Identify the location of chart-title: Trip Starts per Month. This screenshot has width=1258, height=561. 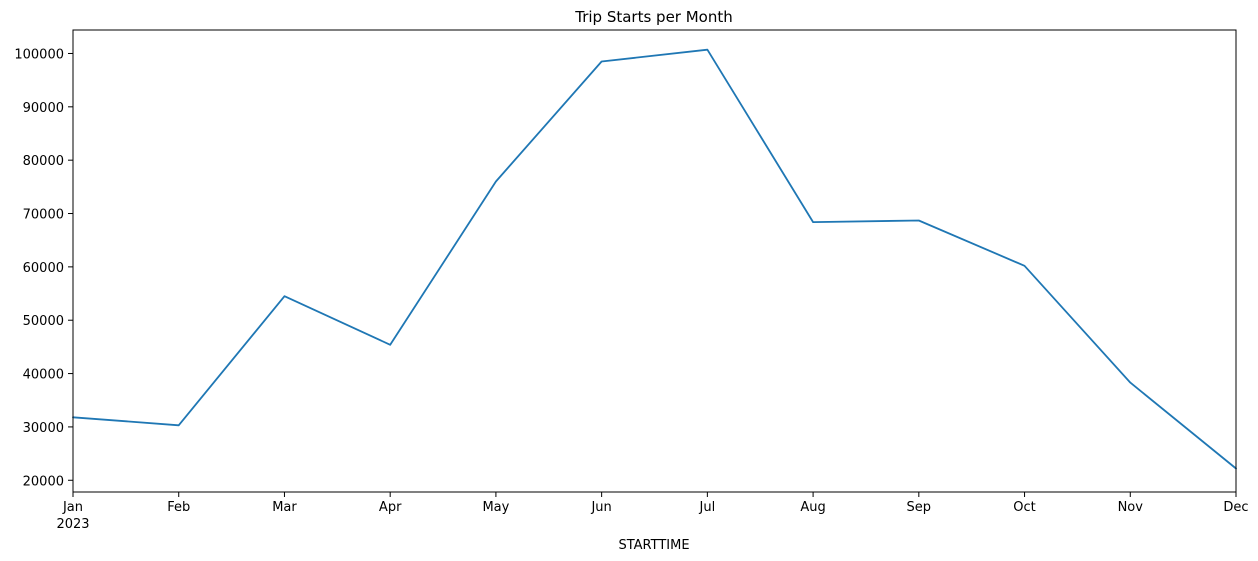
(653, 17).